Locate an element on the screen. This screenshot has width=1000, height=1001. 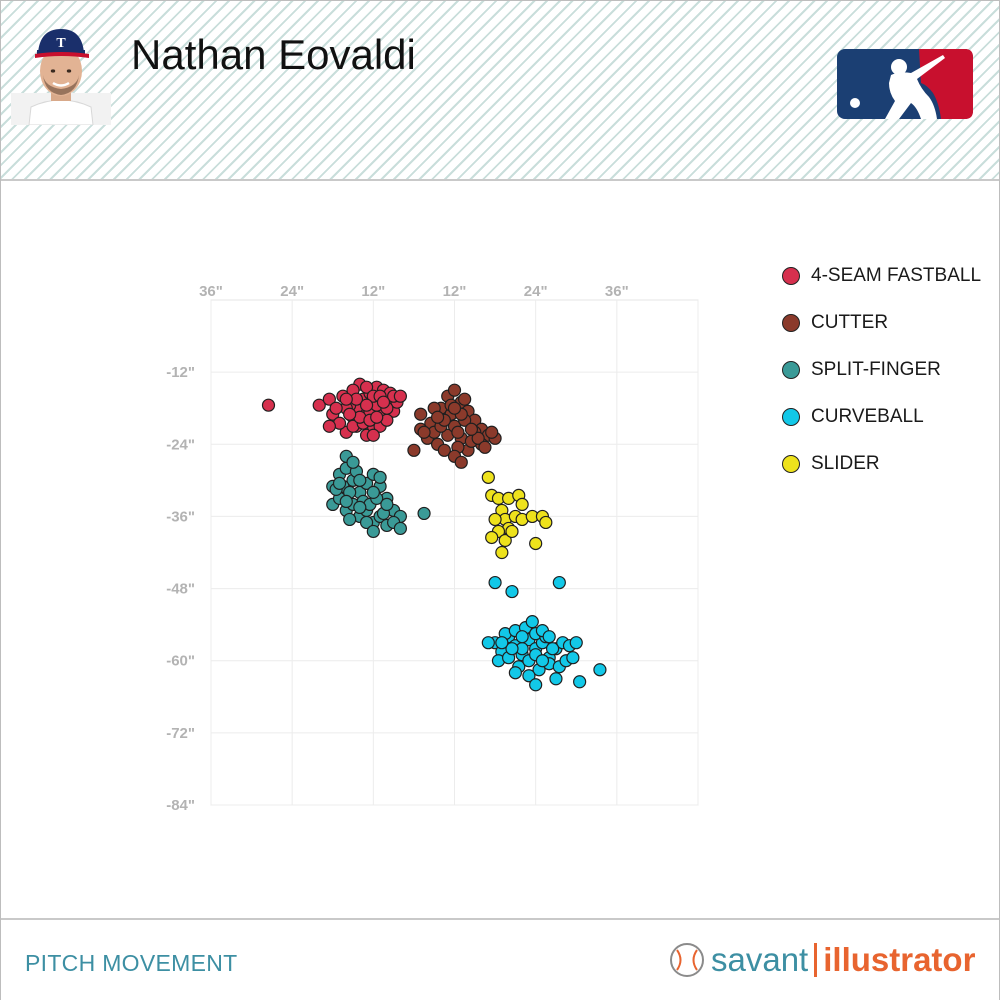
legend-label: SPLIT-FINGER is located at coordinates (876, 369).